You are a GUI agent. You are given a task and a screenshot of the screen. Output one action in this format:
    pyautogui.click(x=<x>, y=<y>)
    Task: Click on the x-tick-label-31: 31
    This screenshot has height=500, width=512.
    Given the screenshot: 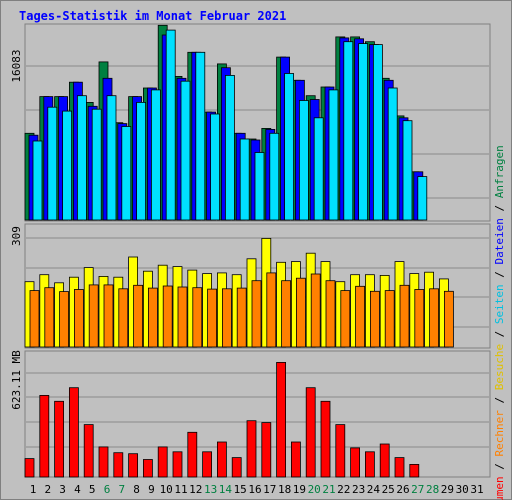 What is the action you would take?
    pyautogui.click(x=476, y=489)
    